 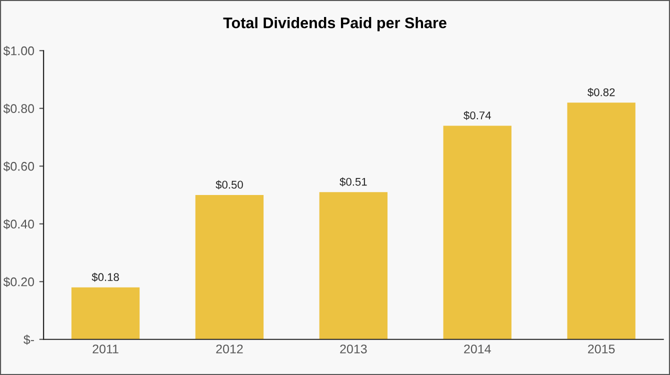 I want to click on data-label: $0.51, so click(x=353, y=181).